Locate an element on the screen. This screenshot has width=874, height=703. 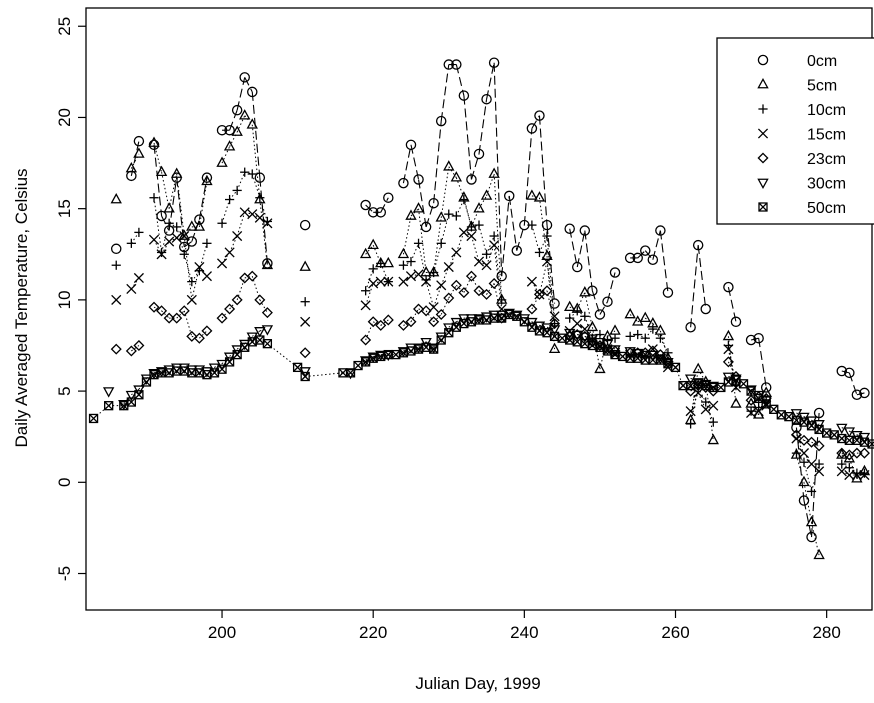
legend-marker-50cm is located at coordinates (763, 207).